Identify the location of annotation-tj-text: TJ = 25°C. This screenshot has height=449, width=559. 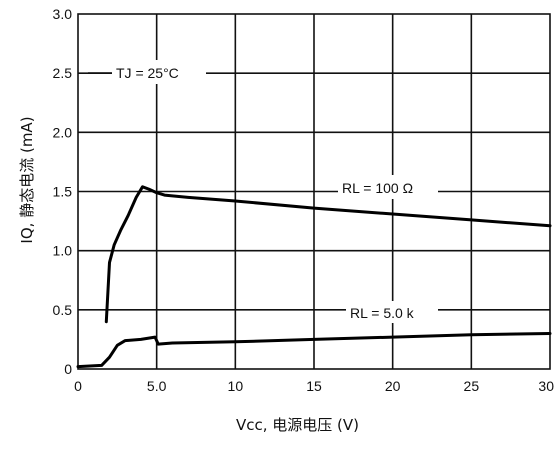
(147, 73).